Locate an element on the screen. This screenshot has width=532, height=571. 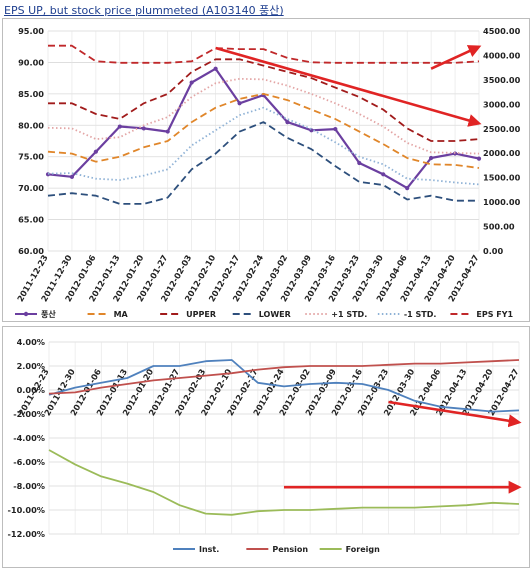
y2-tick-label: 1500.00 is located at coordinates (502, 178).